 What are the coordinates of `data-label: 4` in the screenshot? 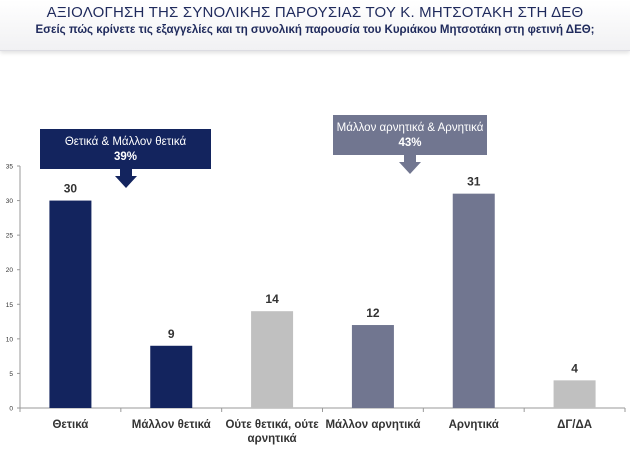 It's located at (574, 368).